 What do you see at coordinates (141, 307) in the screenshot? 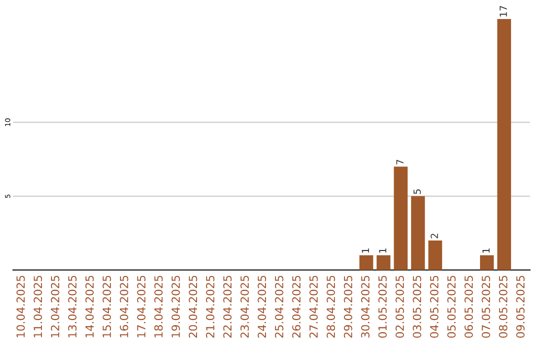
I see `x-tick-label: 17.04.2025` at bounding box center [141, 307].